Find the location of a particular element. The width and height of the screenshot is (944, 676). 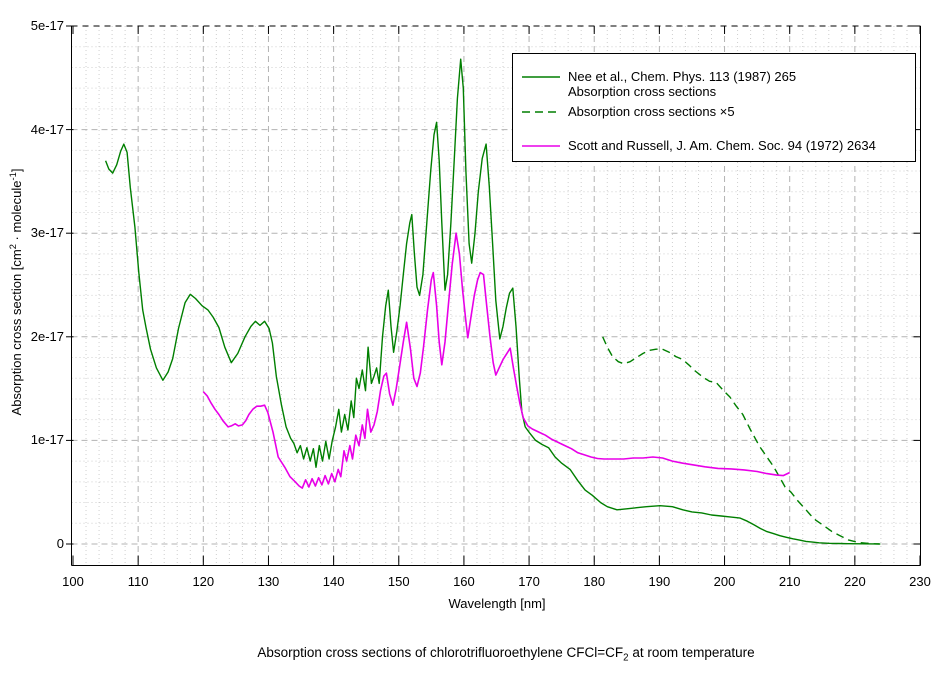

legend-entry-nee: Nee et al., Chem. Phys. 113 (1987) 265 is located at coordinates (714, 76).